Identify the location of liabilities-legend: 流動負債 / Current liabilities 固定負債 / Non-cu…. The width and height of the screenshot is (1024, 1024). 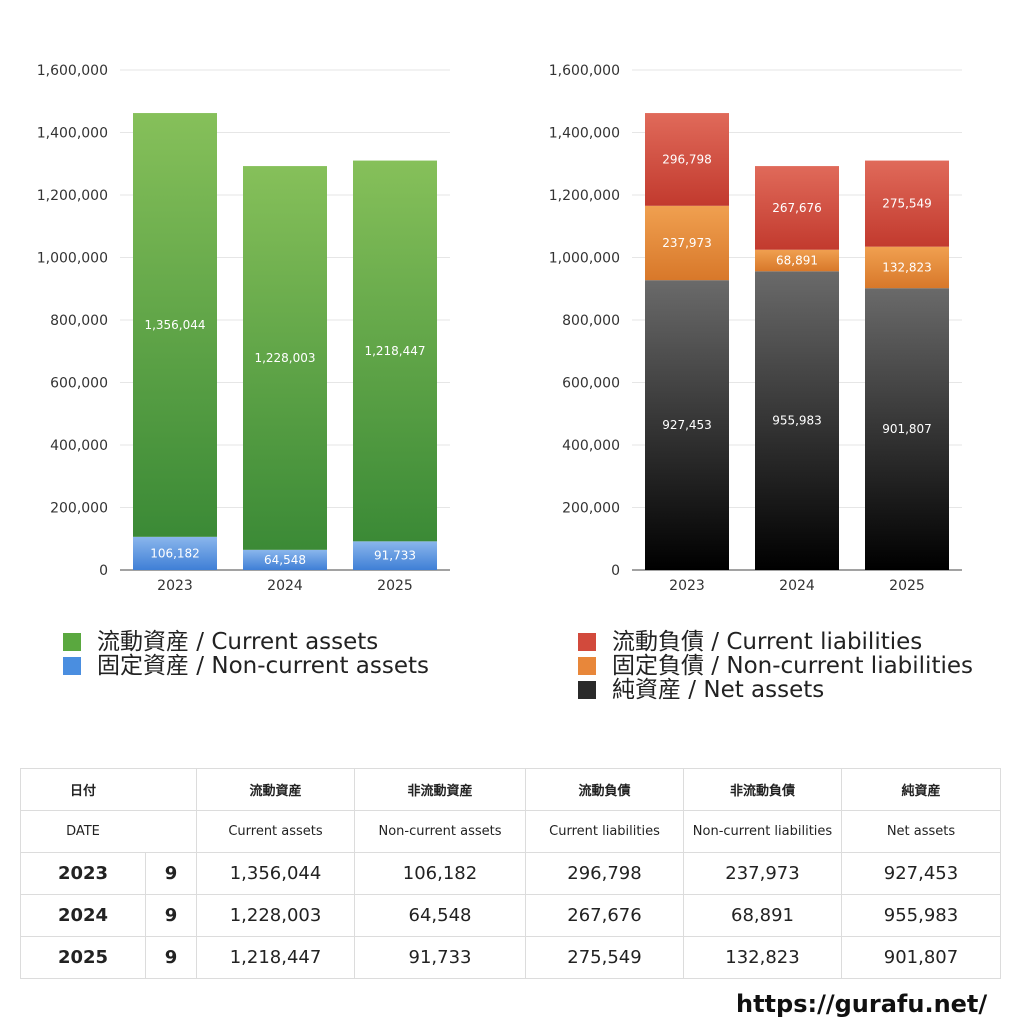
(775, 666).